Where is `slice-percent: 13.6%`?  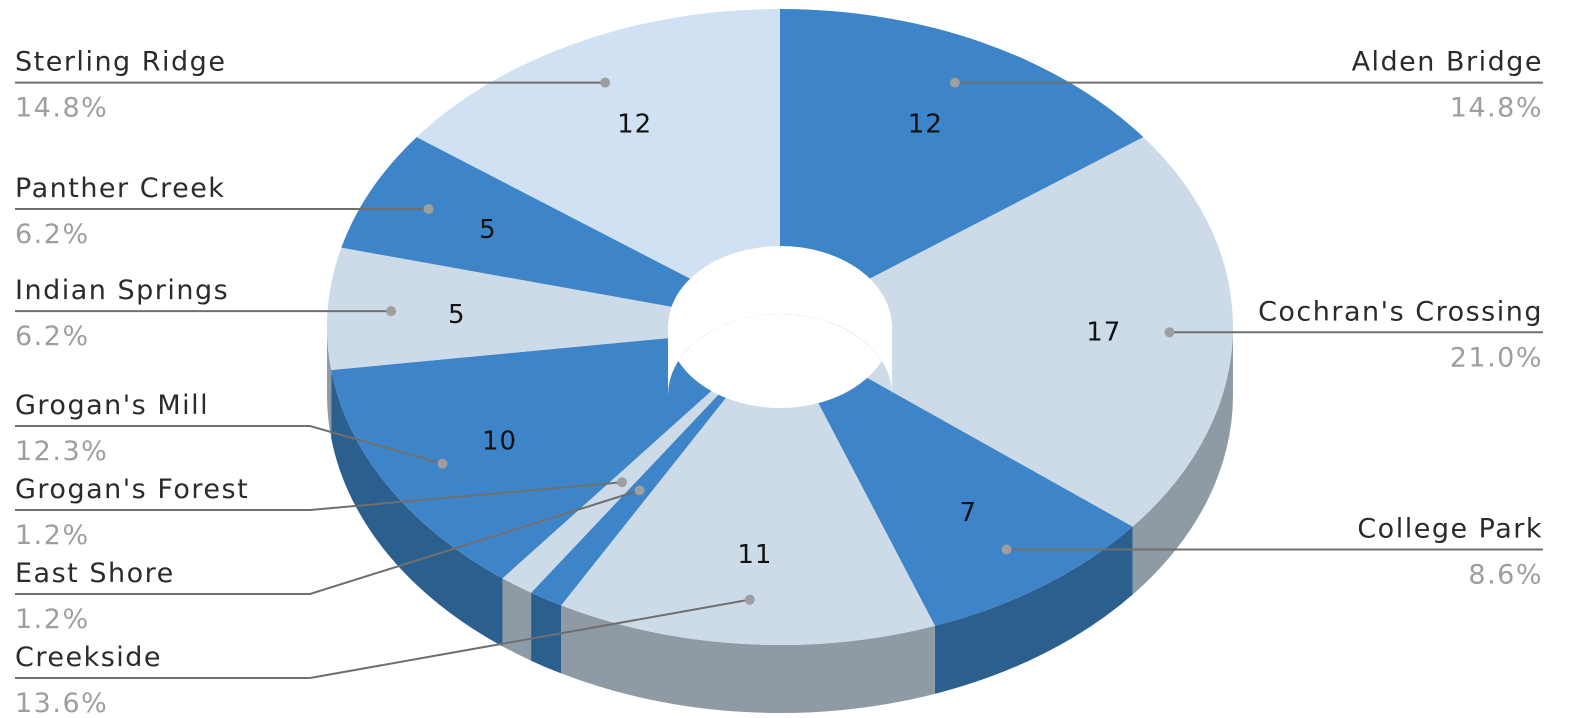 slice-percent: 13.6% is located at coordinates (61, 703).